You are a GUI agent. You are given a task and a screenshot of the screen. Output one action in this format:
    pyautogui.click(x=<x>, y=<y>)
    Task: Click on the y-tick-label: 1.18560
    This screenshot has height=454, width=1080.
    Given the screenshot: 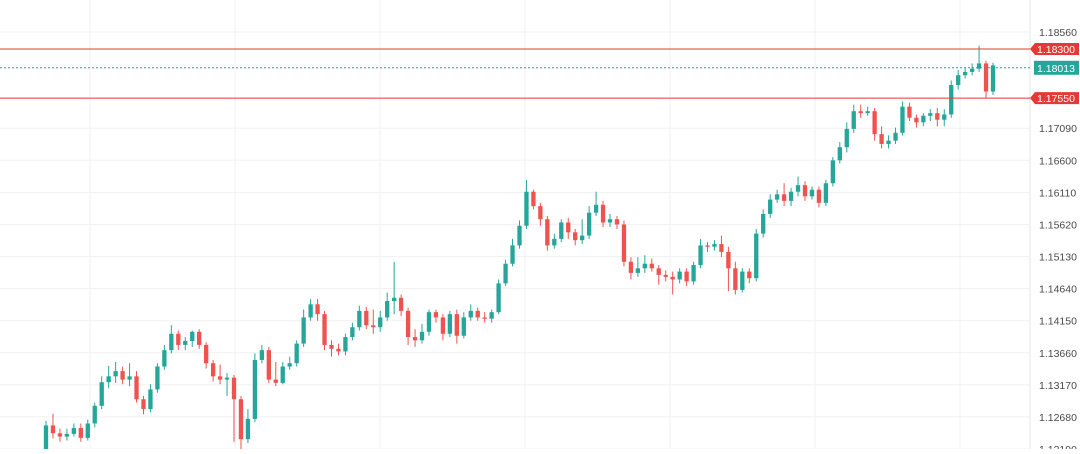 What is the action you would take?
    pyautogui.click(x=1058, y=33)
    